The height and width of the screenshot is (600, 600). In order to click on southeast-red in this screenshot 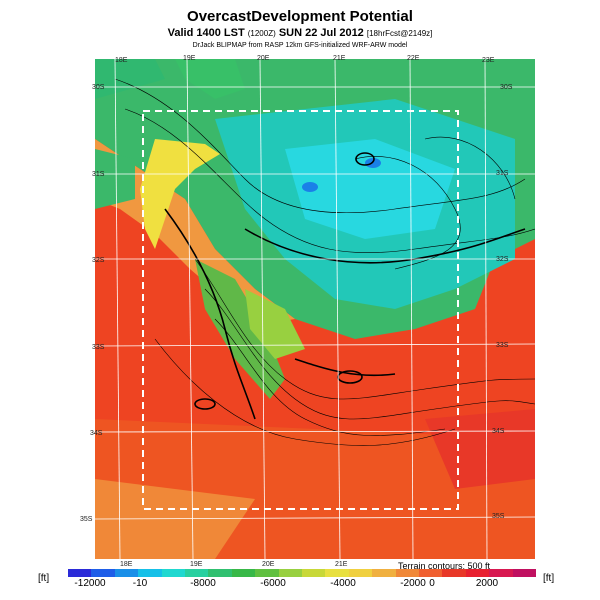, I will do `click(480, 449)`.